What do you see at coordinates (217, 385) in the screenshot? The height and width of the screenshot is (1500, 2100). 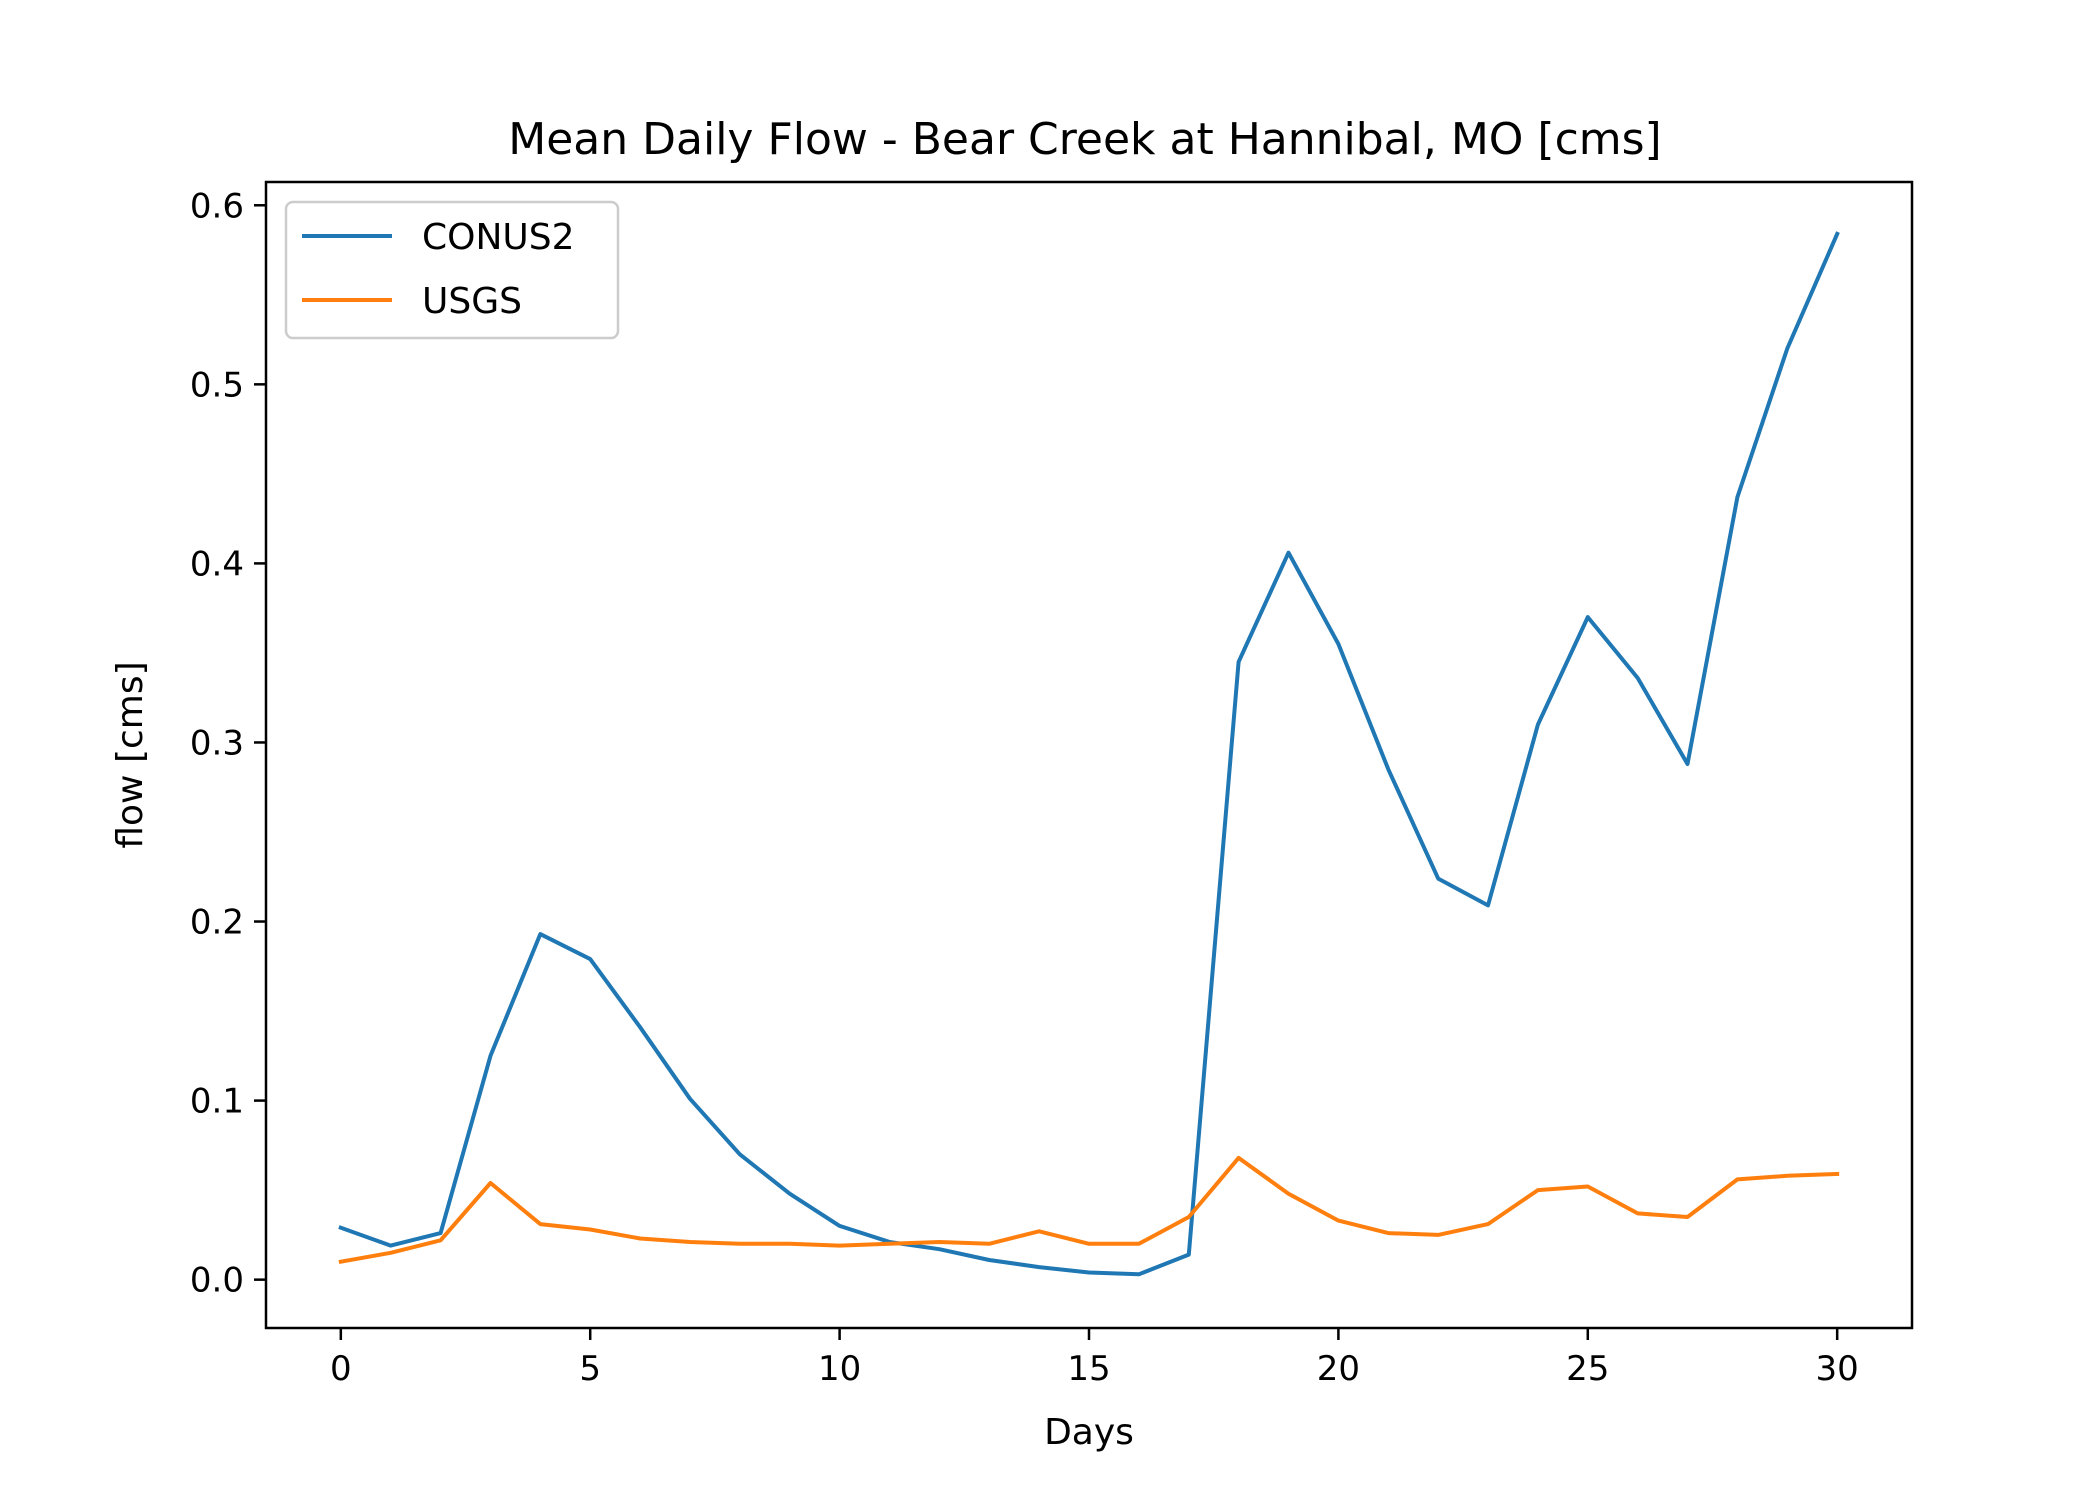 I see `y-tick-label: 0.5` at bounding box center [217, 385].